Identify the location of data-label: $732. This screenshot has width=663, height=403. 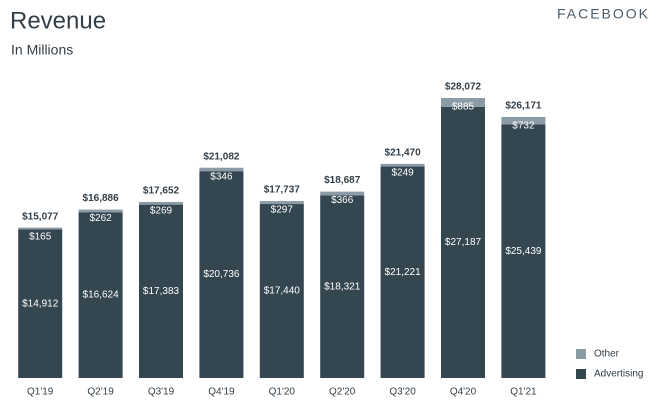
(523, 126).